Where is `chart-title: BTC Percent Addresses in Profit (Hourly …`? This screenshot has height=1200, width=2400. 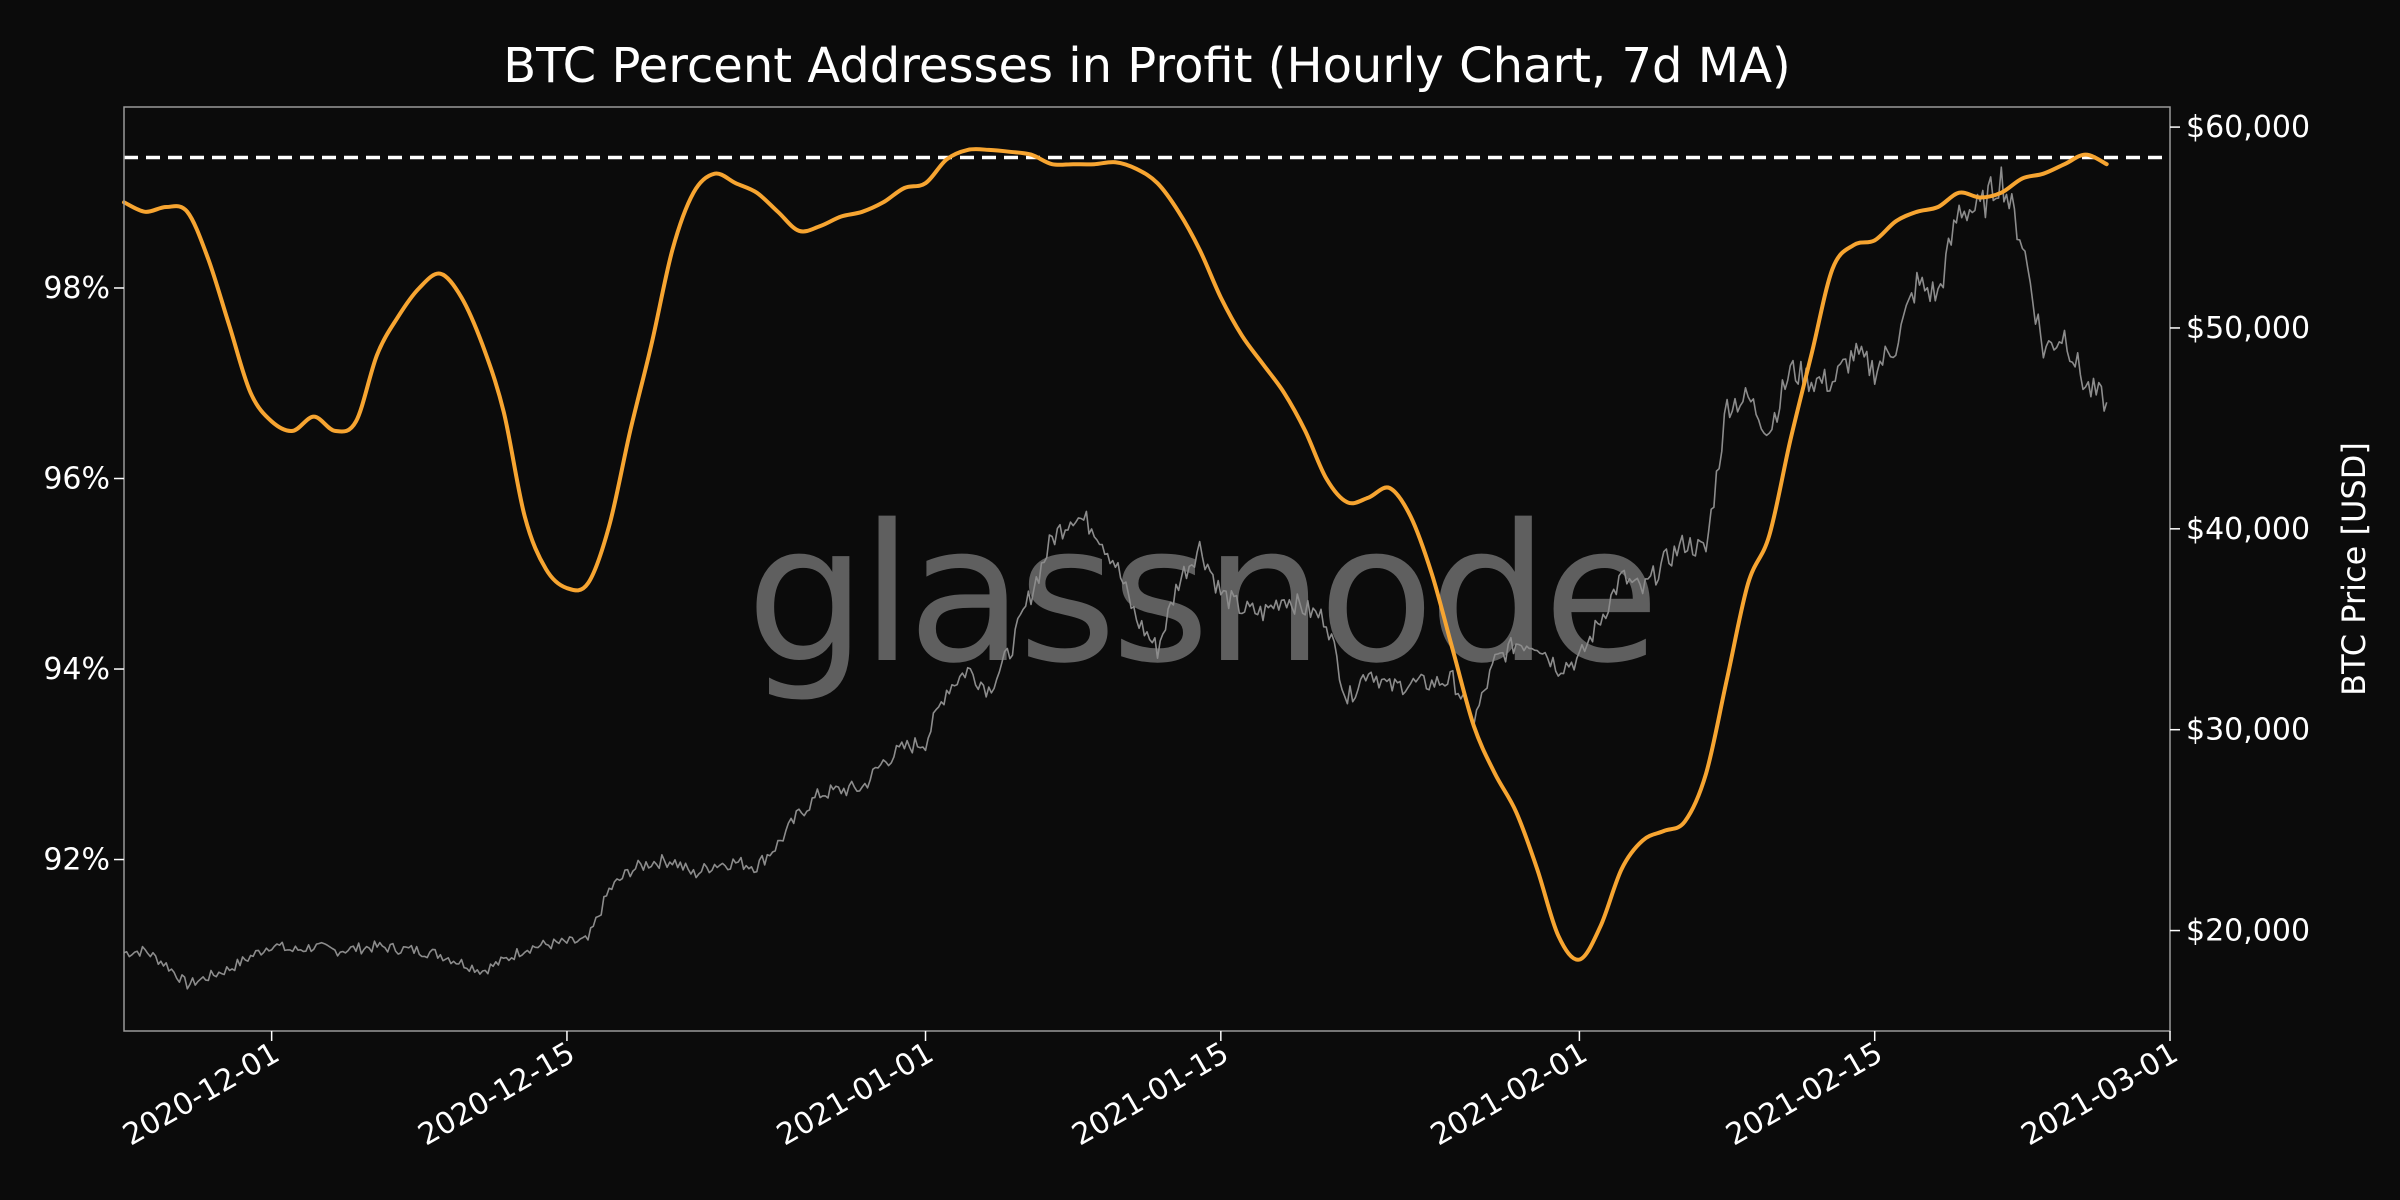
chart-title: BTC Percent Addresses in Profit (Hourly … is located at coordinates (1147, 66).